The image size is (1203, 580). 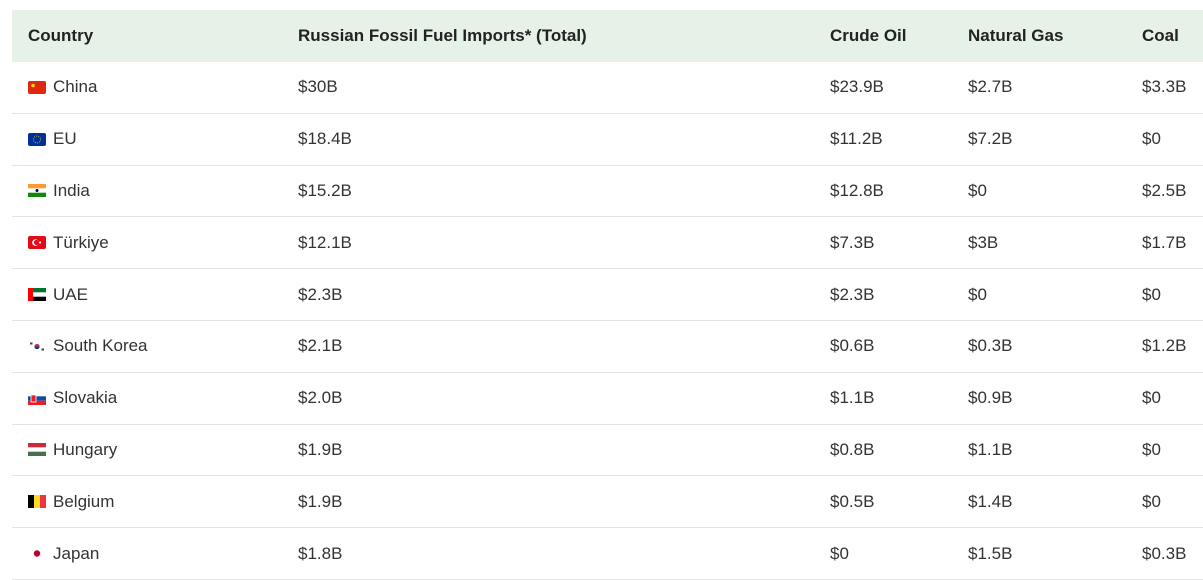 I want to click on table-row: EU $18.4B $11.2B $7.2B $0, so click(x=607, y=140).